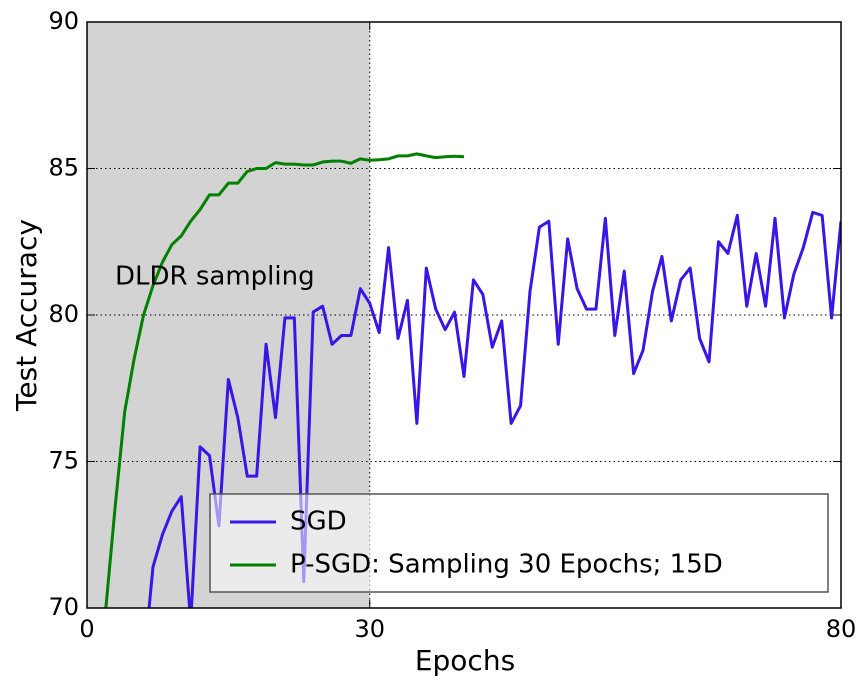 The width and height of the screenshot is (867, 685). What do you see at coordinates (519, 543) in the screenshot?
I see `legend-box` at bounding box center [519, 543].